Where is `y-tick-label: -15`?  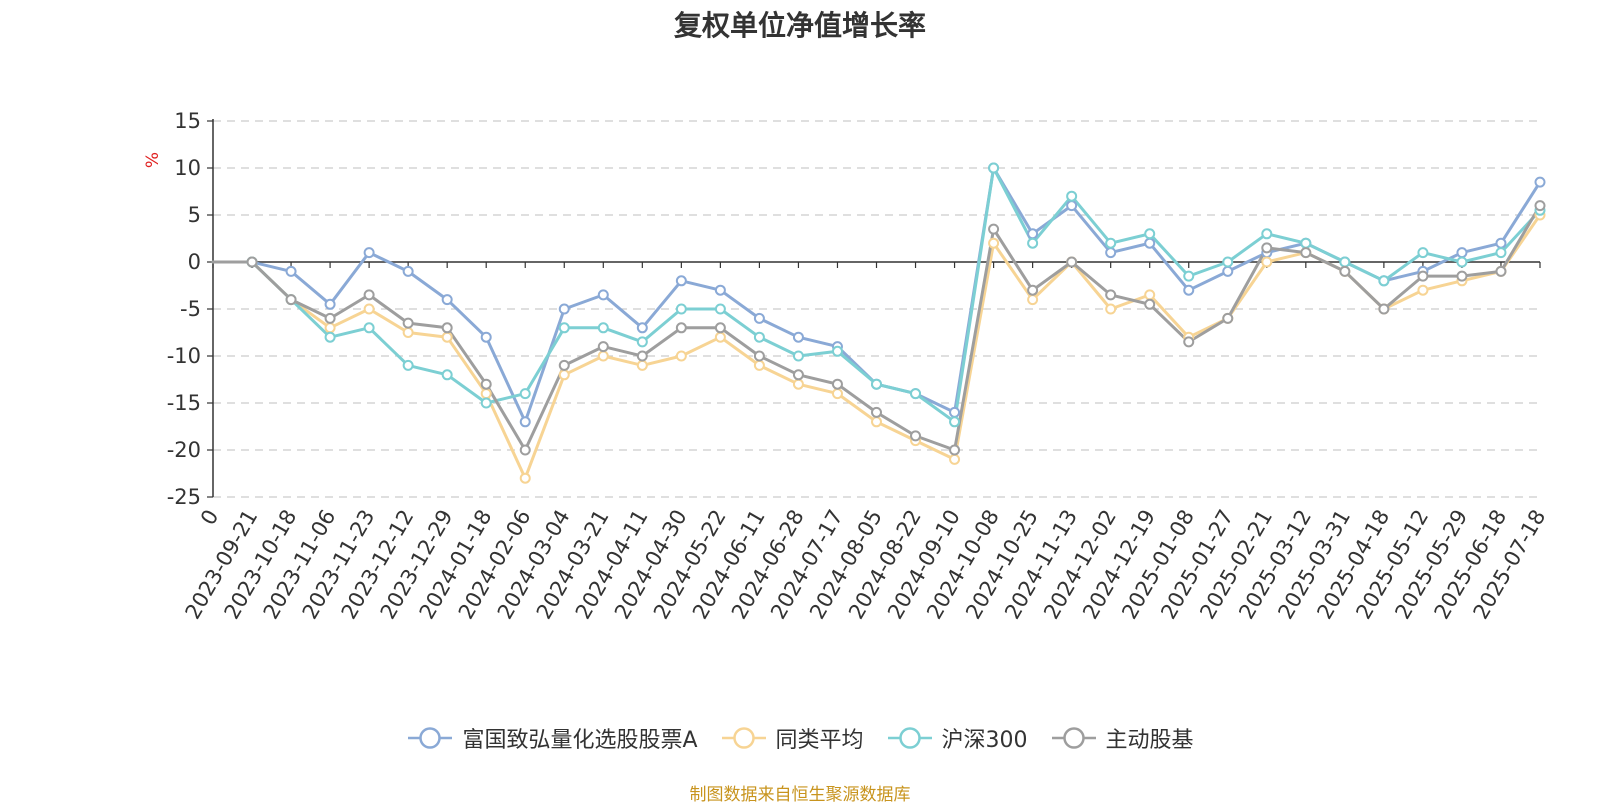
y-tick-label: -15 is located at coordinates (184, 403).